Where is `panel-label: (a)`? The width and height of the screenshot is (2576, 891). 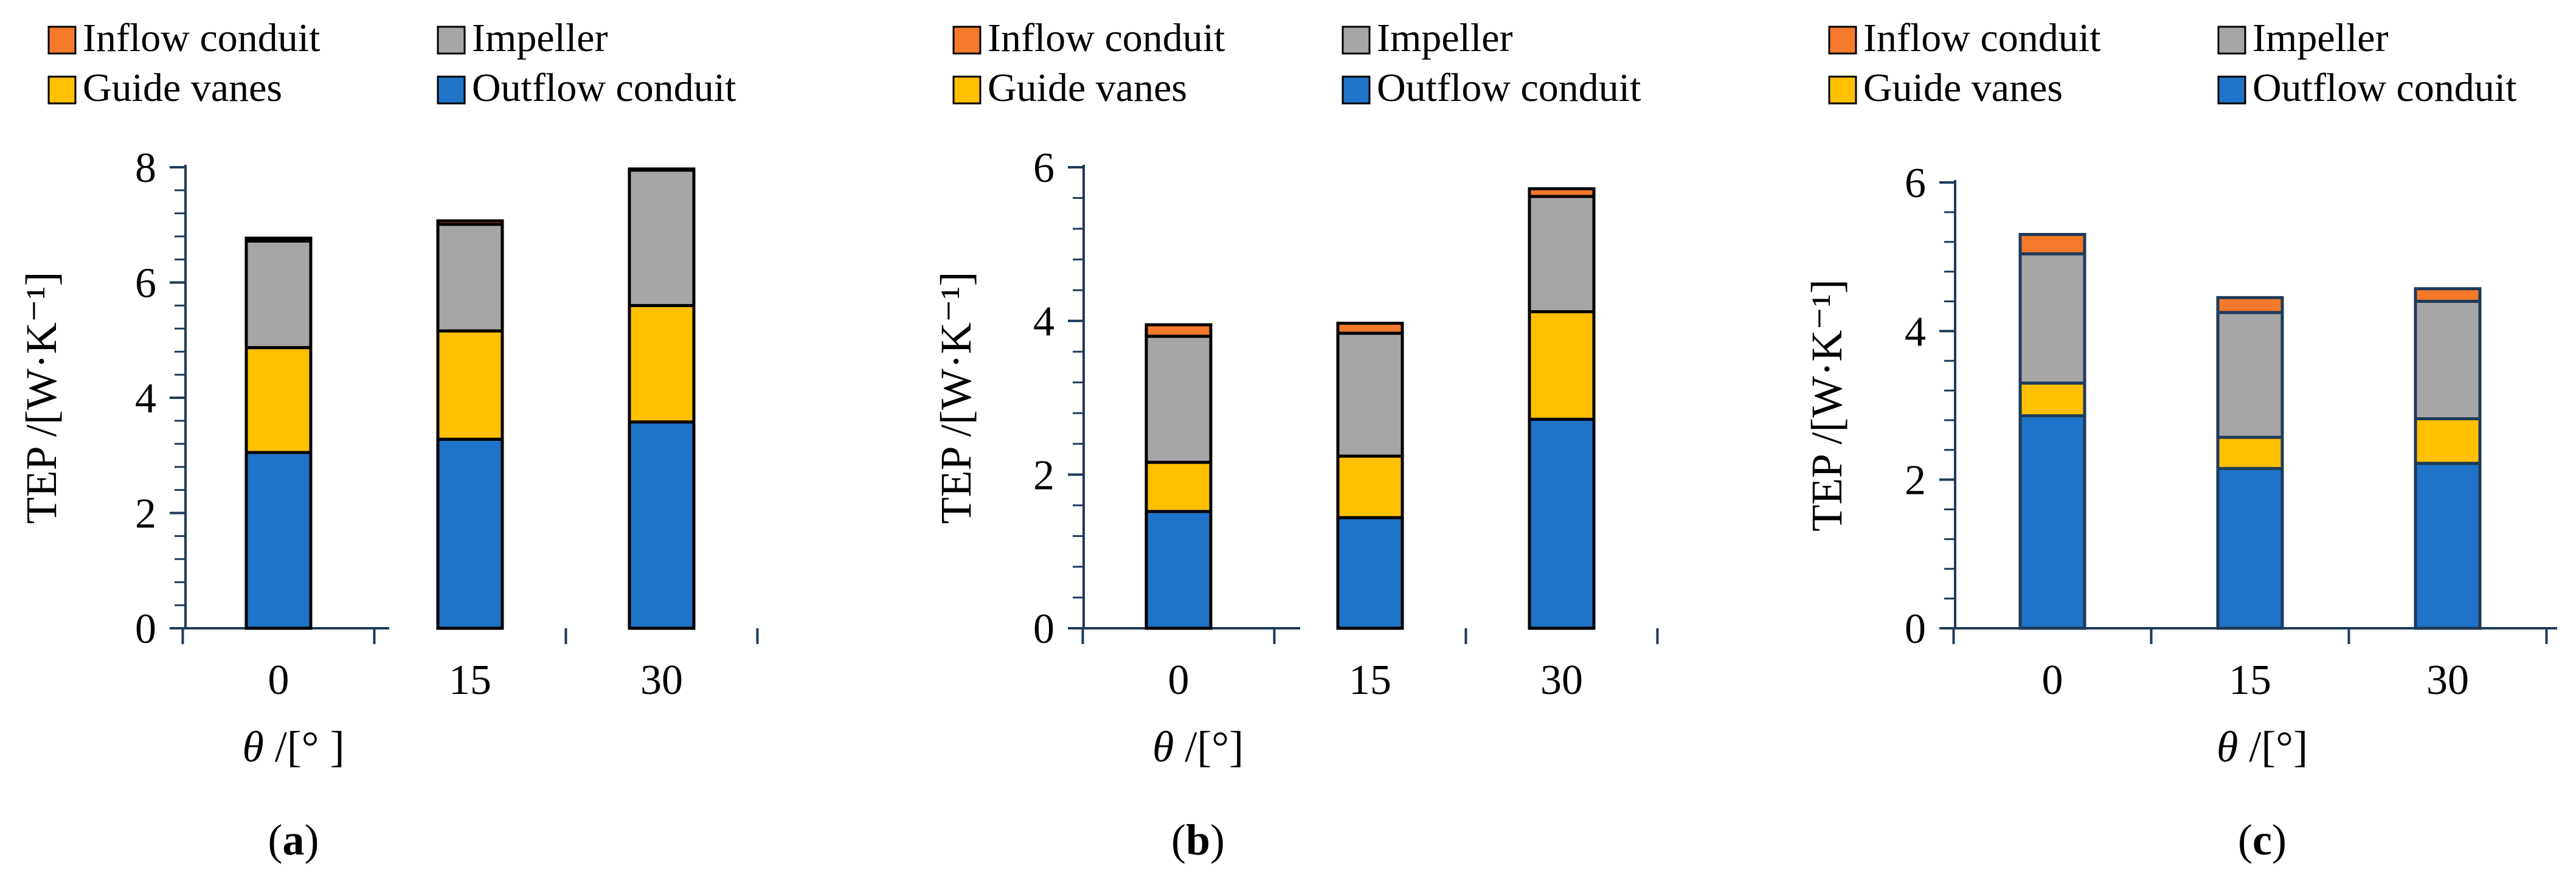
panel-label: (a) is located at coordinates (293, 840).